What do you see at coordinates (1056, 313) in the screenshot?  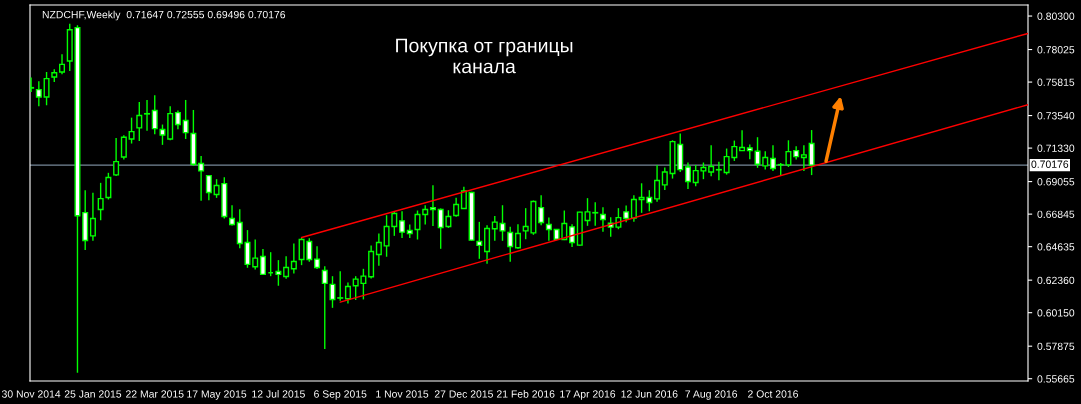 I see `y-tick-label: 0.60150` at bounding box center [1056, 313].